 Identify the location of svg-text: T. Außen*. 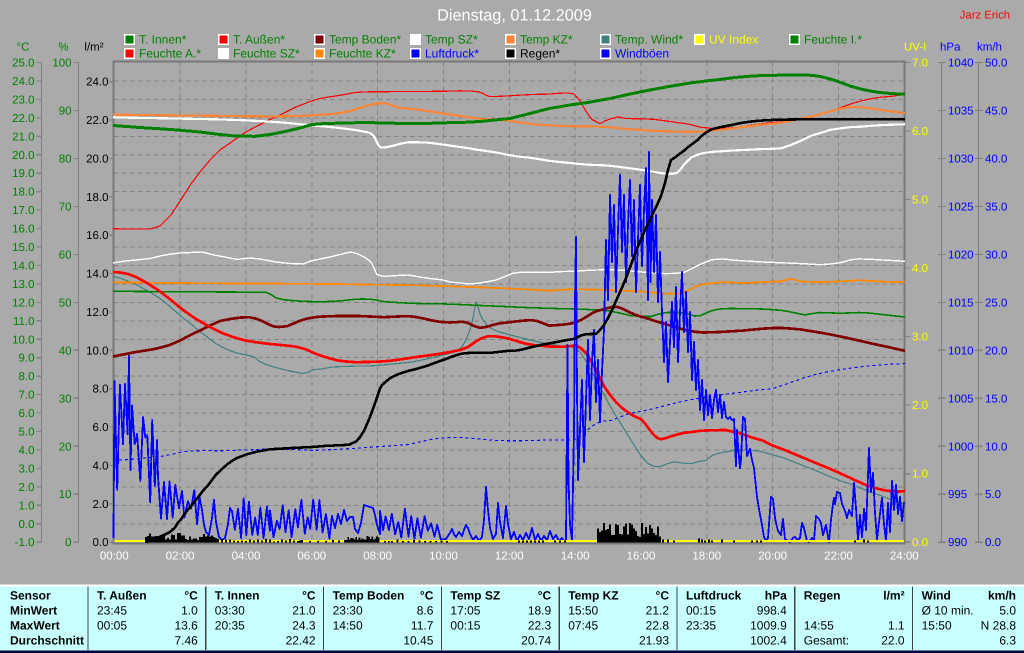
(259, 40).